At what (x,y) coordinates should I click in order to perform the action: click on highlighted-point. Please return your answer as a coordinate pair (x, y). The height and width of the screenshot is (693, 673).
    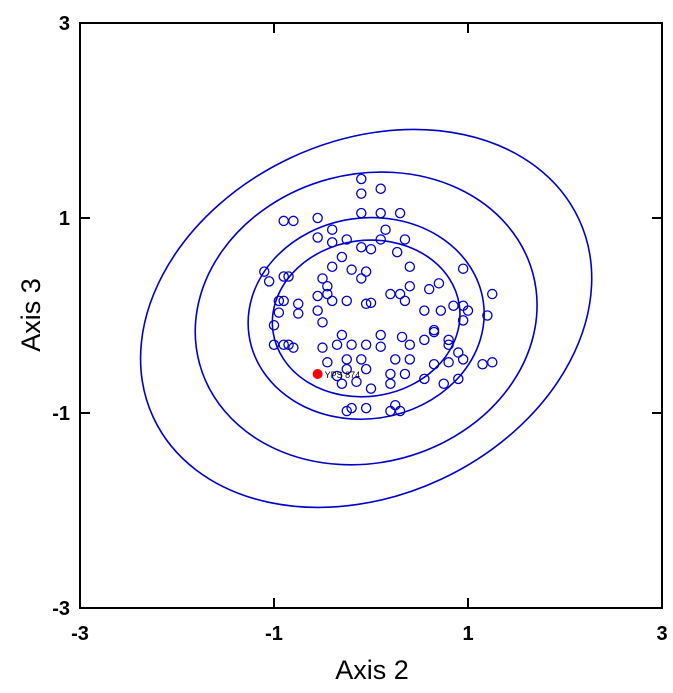
    Looking at the image, I should click on (317, 374).